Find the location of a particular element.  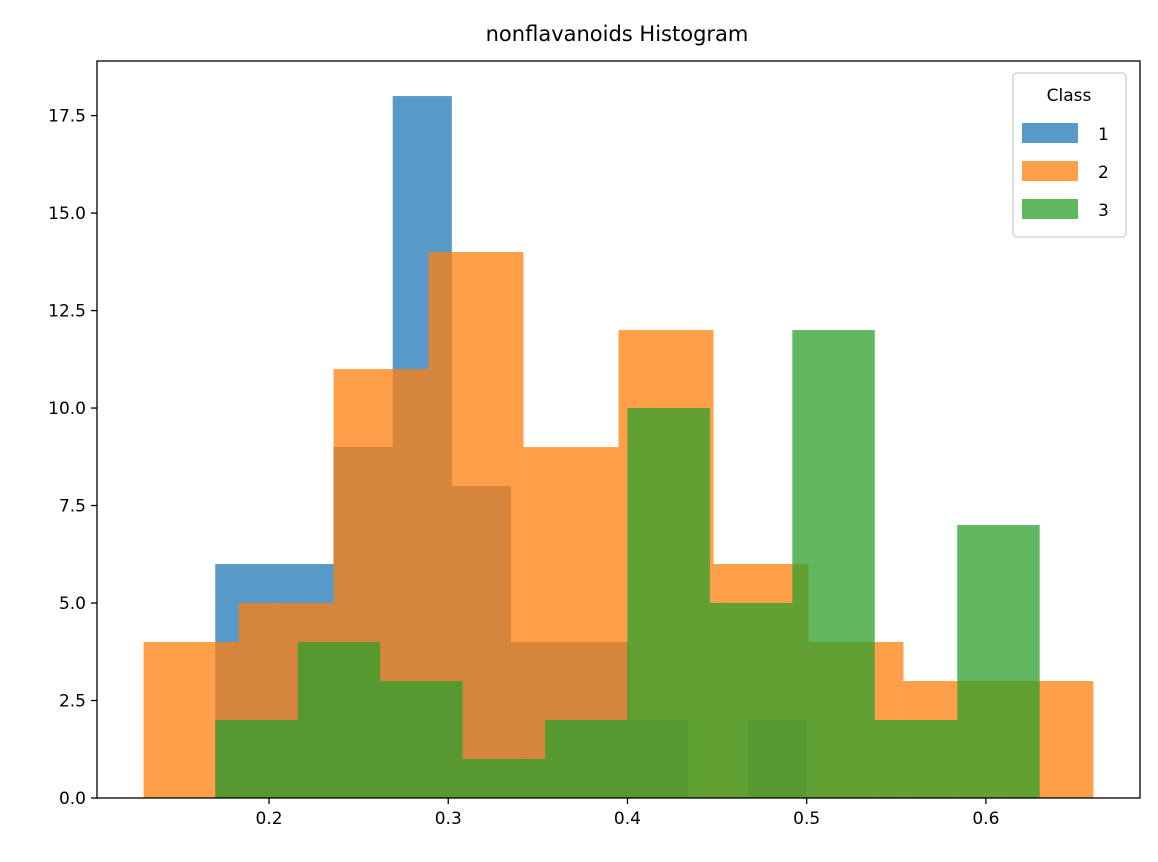

y-tick-label: 12.5 is located at coordinates (67, 312).